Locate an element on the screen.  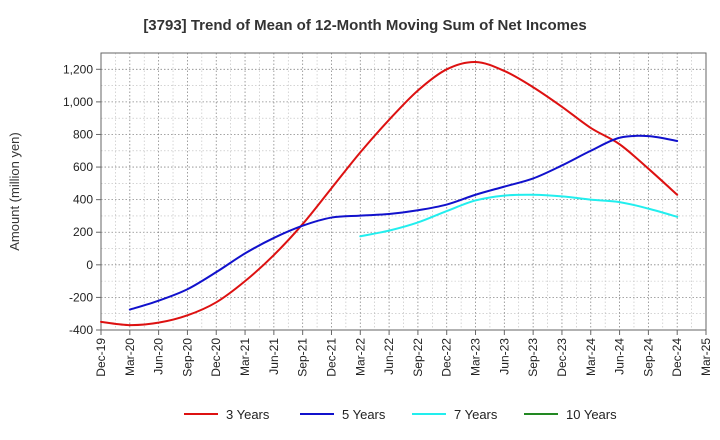
y-tick-label: -200 is located at coordinates (81, 297).